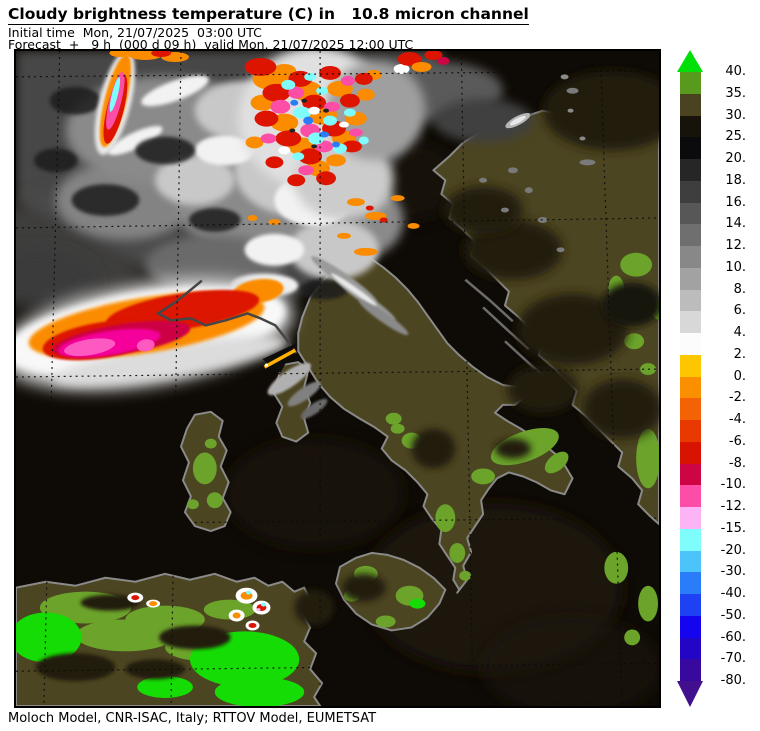 The height and width of the screenshot is (731, 760). I want to click on legend-label: -4., so click(737, 419).